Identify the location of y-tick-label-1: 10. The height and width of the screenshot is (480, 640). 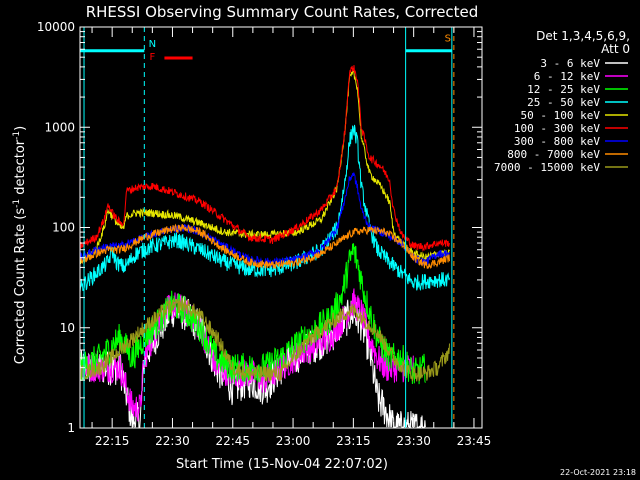
(67, 328).